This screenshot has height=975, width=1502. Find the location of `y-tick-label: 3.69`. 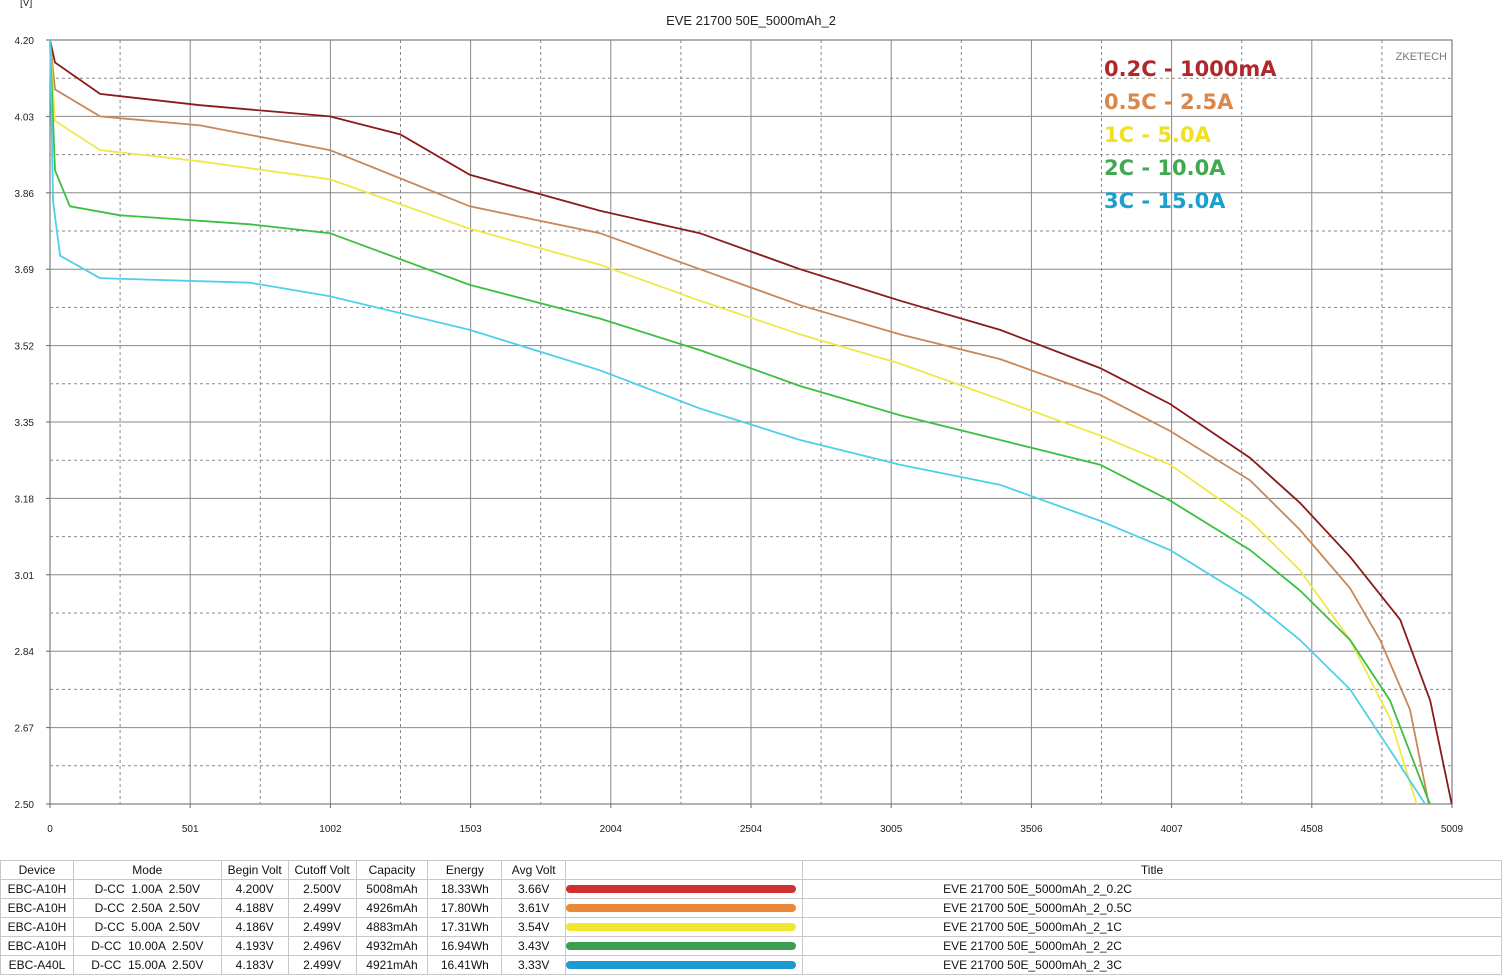

y-tick-label: 3.69 is located at coordinates (25, 270).